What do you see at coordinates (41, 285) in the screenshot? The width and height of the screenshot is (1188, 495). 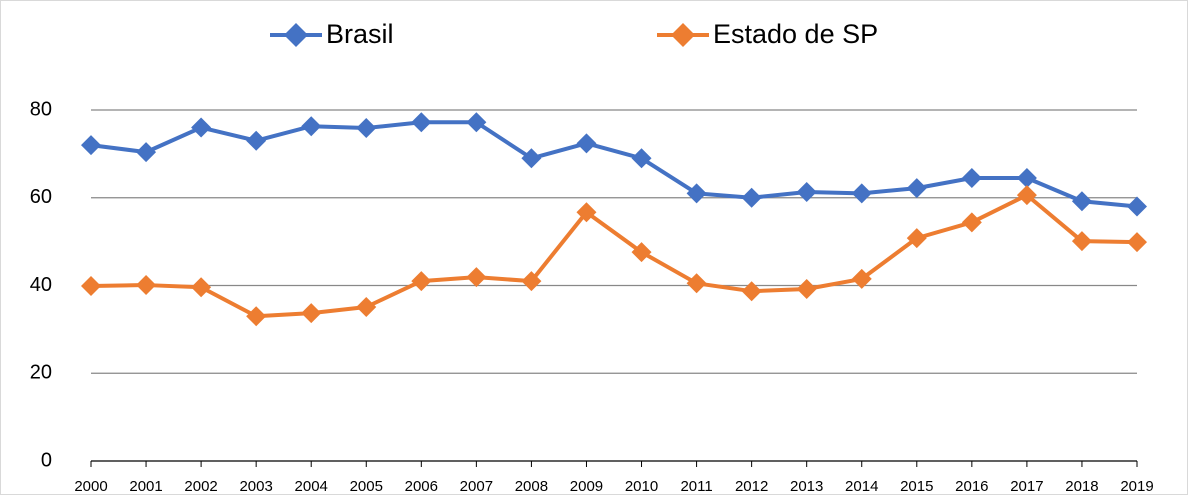 I see `y-tick-label: 40` at bounding box center [41, 285].